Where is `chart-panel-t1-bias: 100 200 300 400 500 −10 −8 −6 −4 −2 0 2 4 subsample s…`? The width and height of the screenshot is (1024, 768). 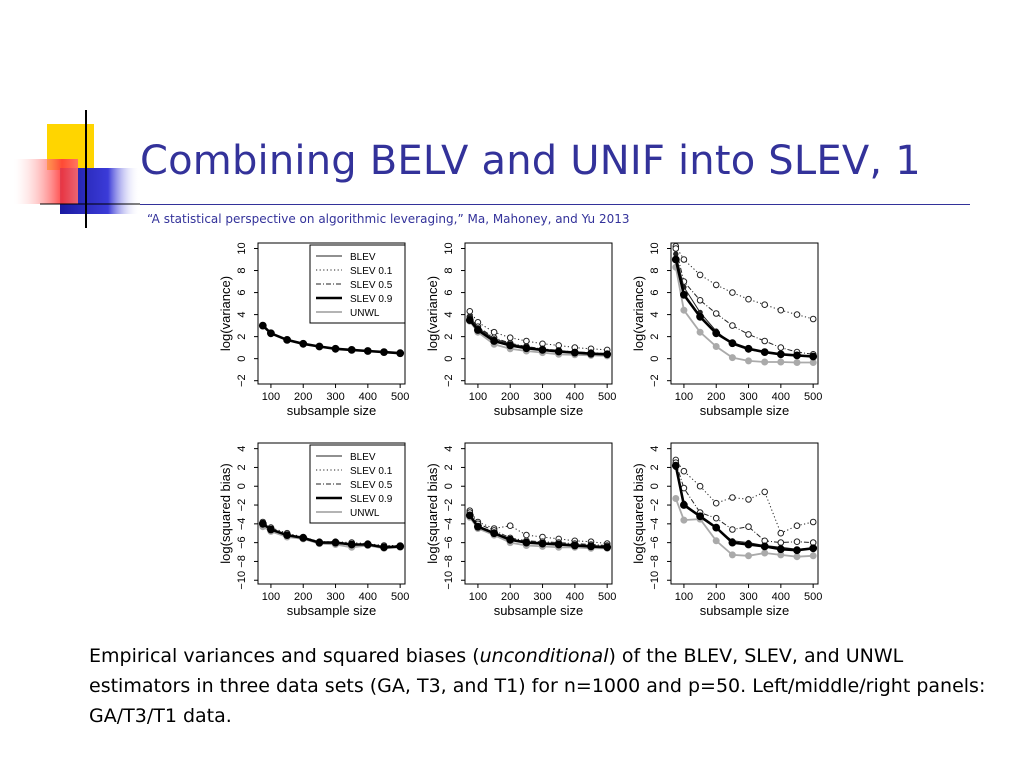 chart-panel-t1-bias: 100 200 300 400 500 −10 −8 −6 −4 −2 0 2 4 subsample s… is located at coordinates (726, 530).